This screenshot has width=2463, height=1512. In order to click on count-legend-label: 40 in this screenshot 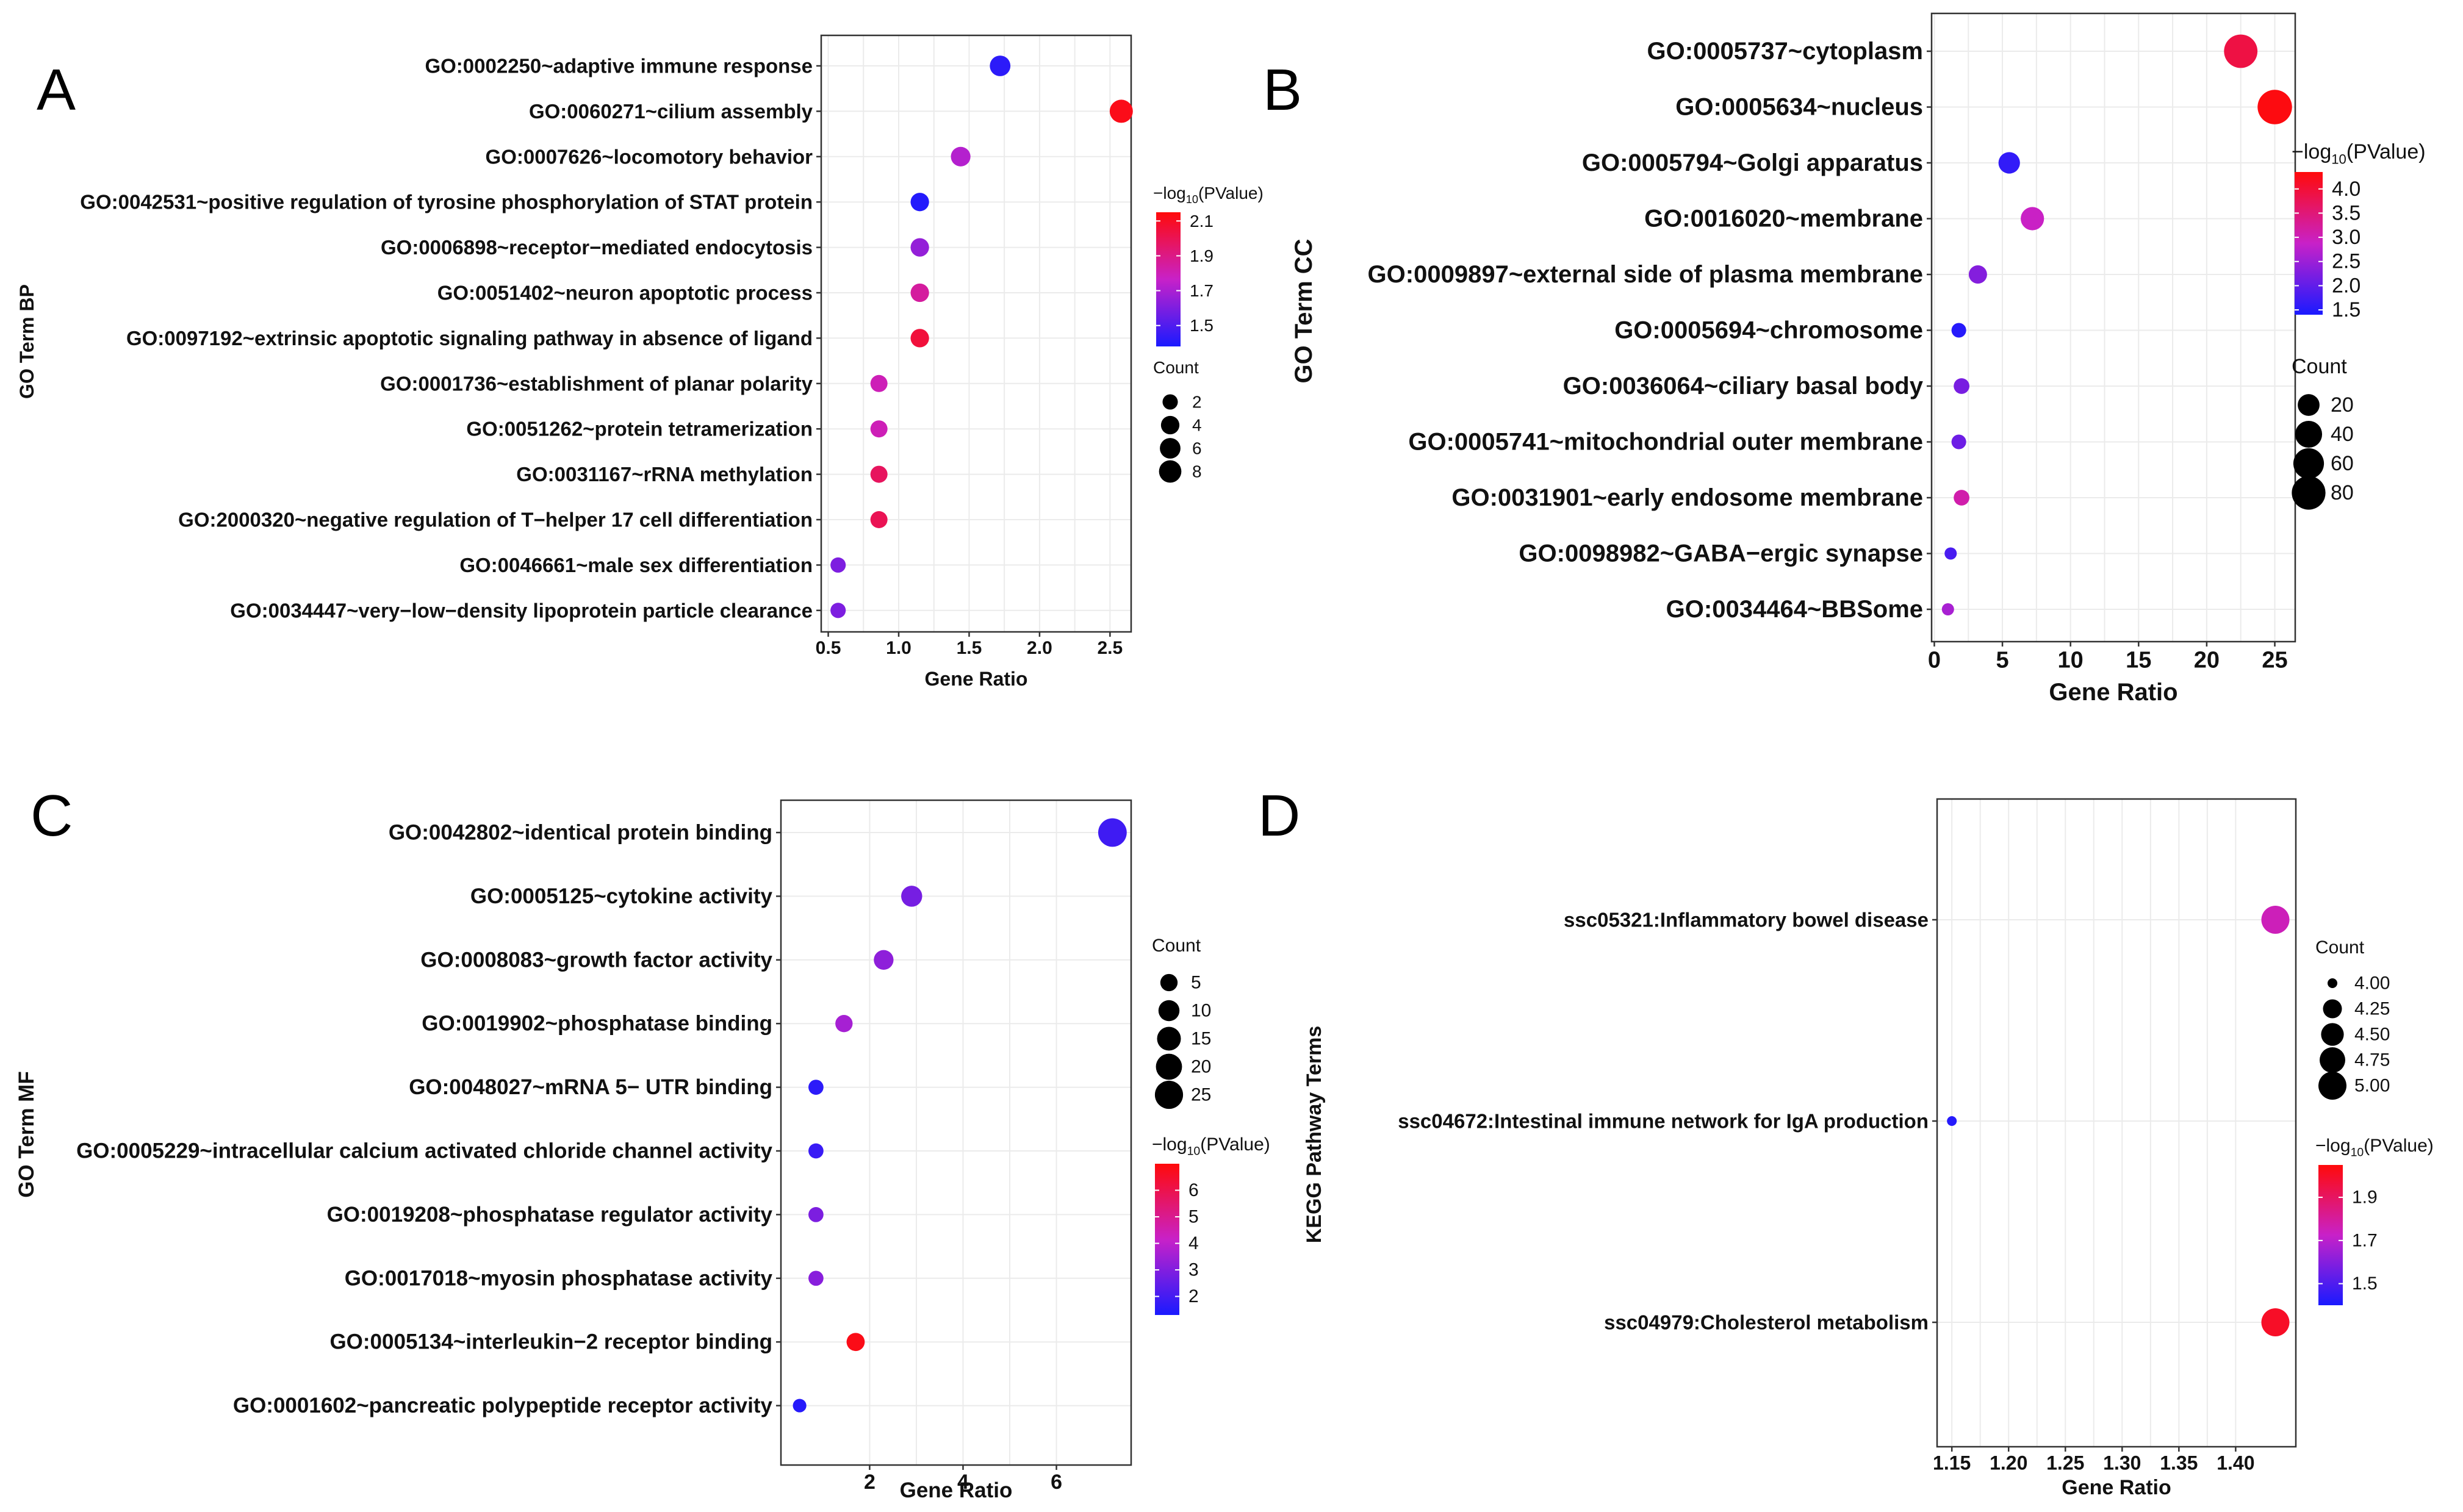, I will do `click(2342, 435)`.